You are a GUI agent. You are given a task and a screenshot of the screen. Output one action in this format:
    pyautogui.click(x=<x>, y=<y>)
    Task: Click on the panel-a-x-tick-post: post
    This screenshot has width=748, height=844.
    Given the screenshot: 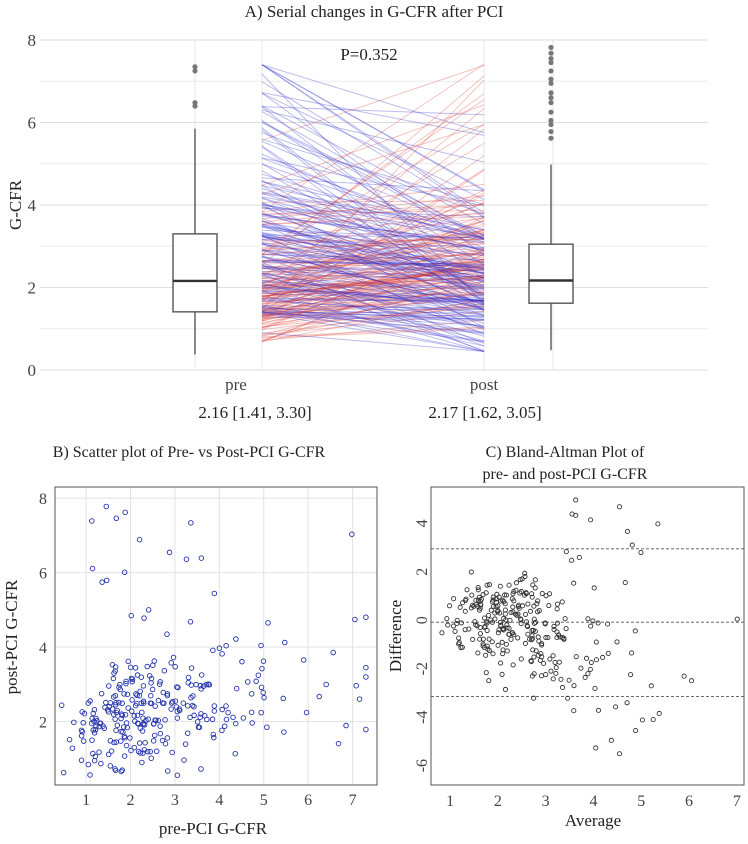 What is the action you would take?
    pyautogui.click(x=484, y=384)
    